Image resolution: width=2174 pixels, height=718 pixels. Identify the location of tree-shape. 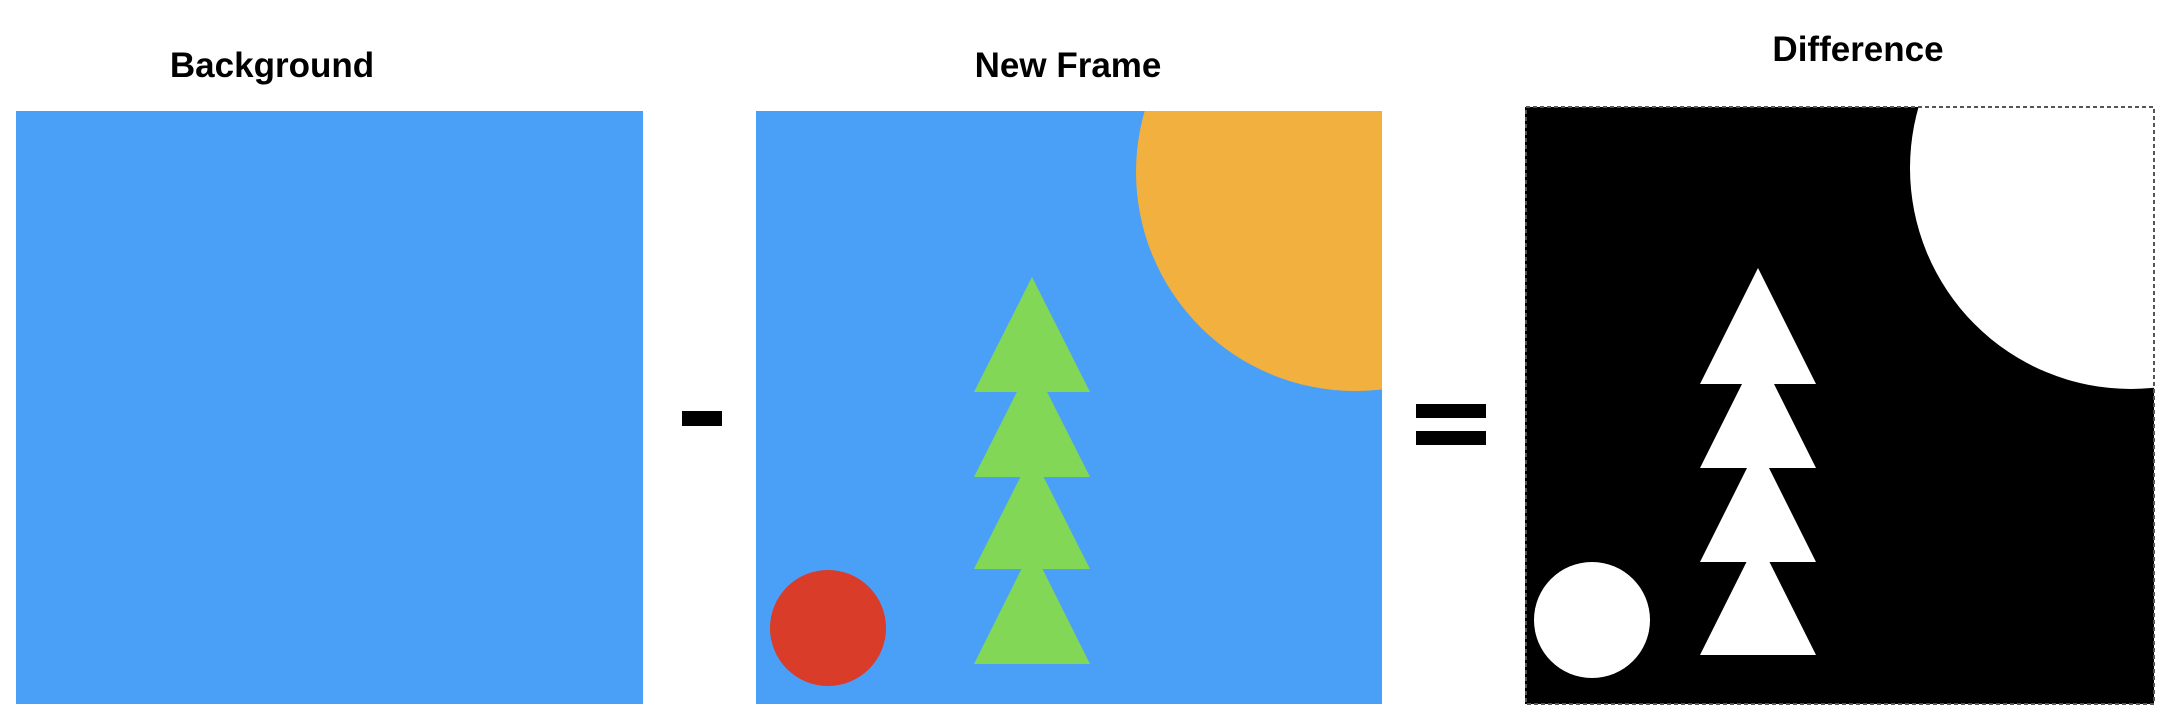
(1032, 470).